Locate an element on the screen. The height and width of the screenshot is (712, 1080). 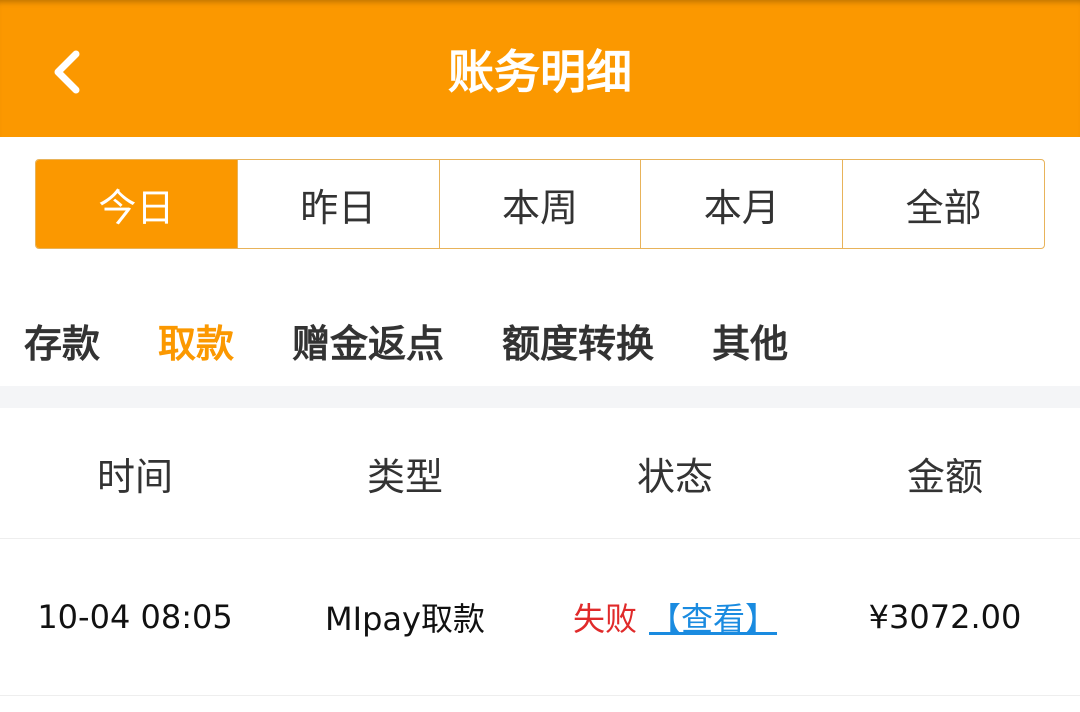
tab-all: 全部 is located at coordinates (943, 204).